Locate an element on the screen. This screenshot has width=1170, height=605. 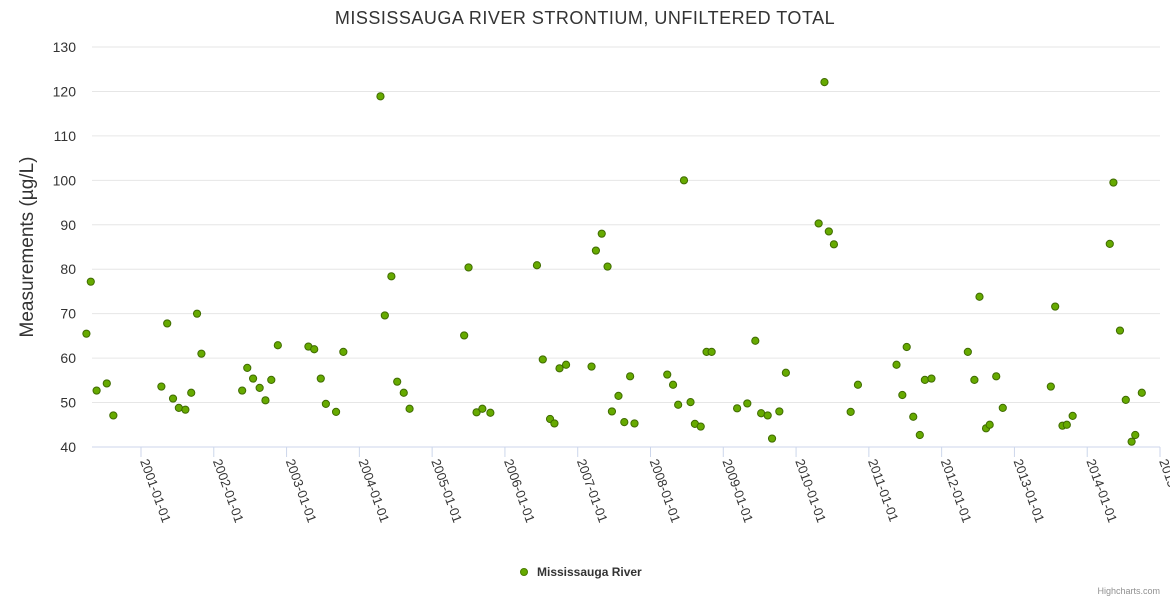
legend-item-mississauga-river: Mississauga River is located at coordinates (589, 572).